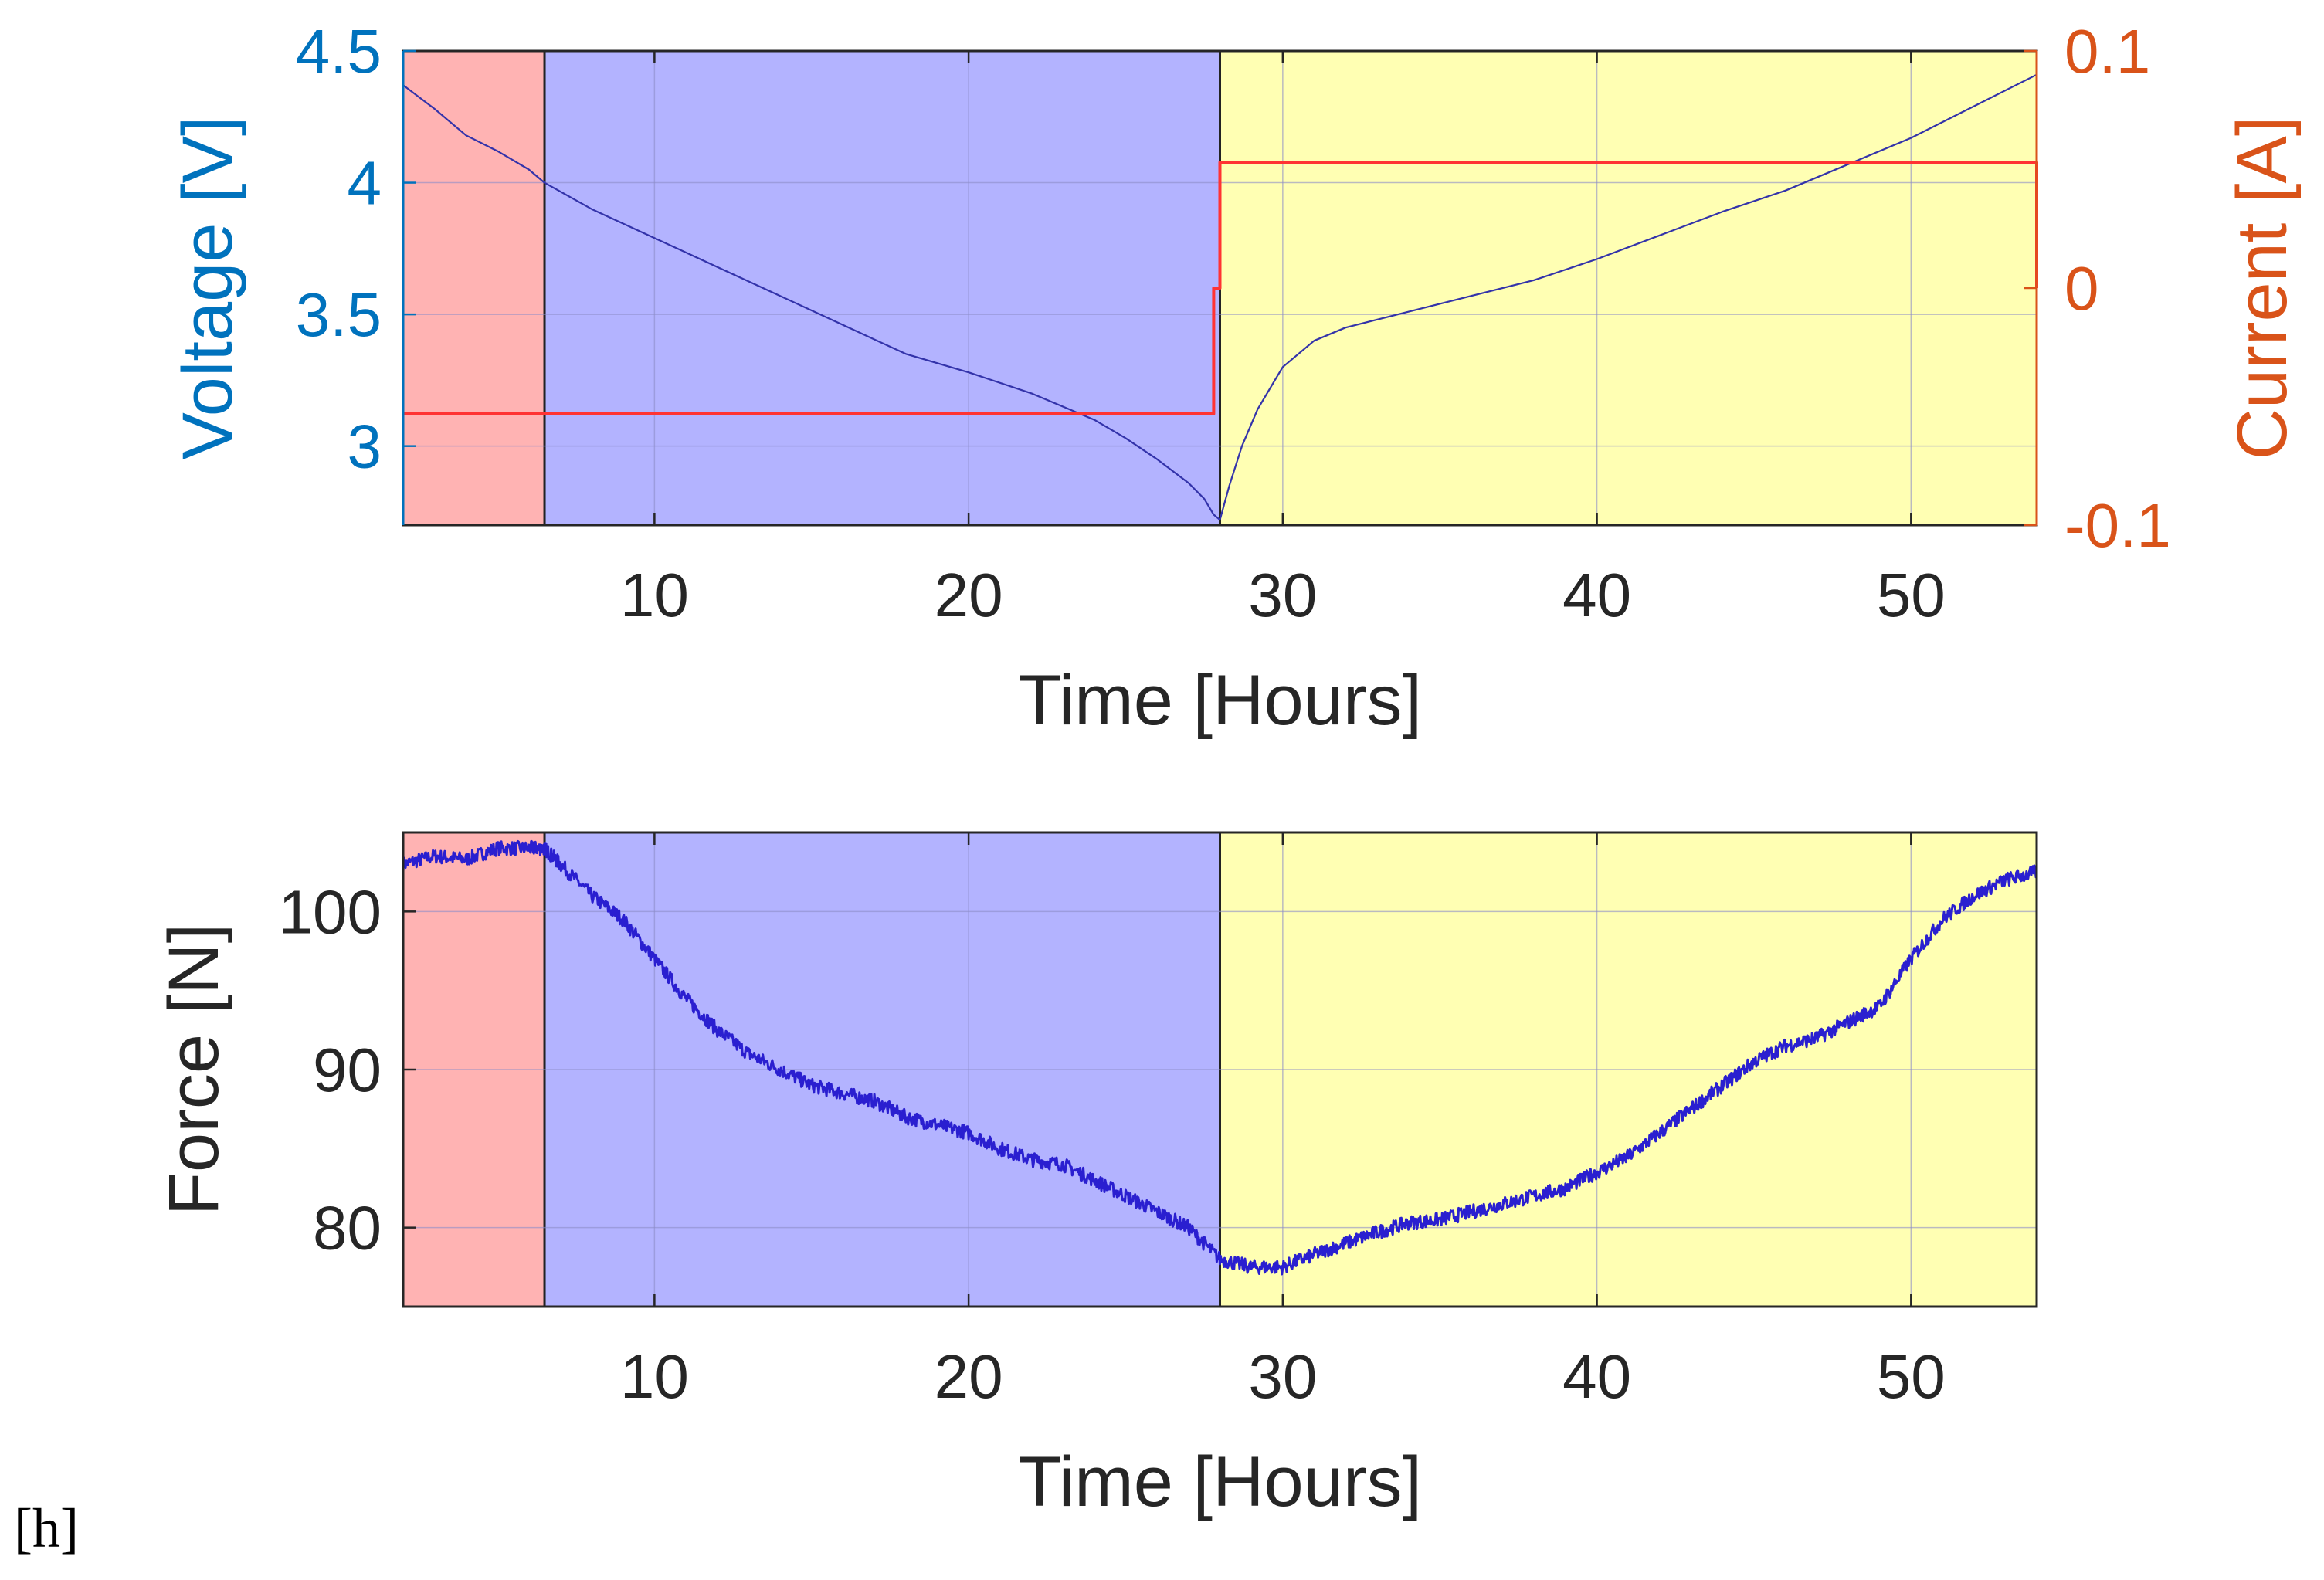 Image resolution: width=2324 pixels, height=1580 pixels. Describe the element at coordinates (46, 1528) in the screenshot. I see `figure-caption: [h]` at that location.